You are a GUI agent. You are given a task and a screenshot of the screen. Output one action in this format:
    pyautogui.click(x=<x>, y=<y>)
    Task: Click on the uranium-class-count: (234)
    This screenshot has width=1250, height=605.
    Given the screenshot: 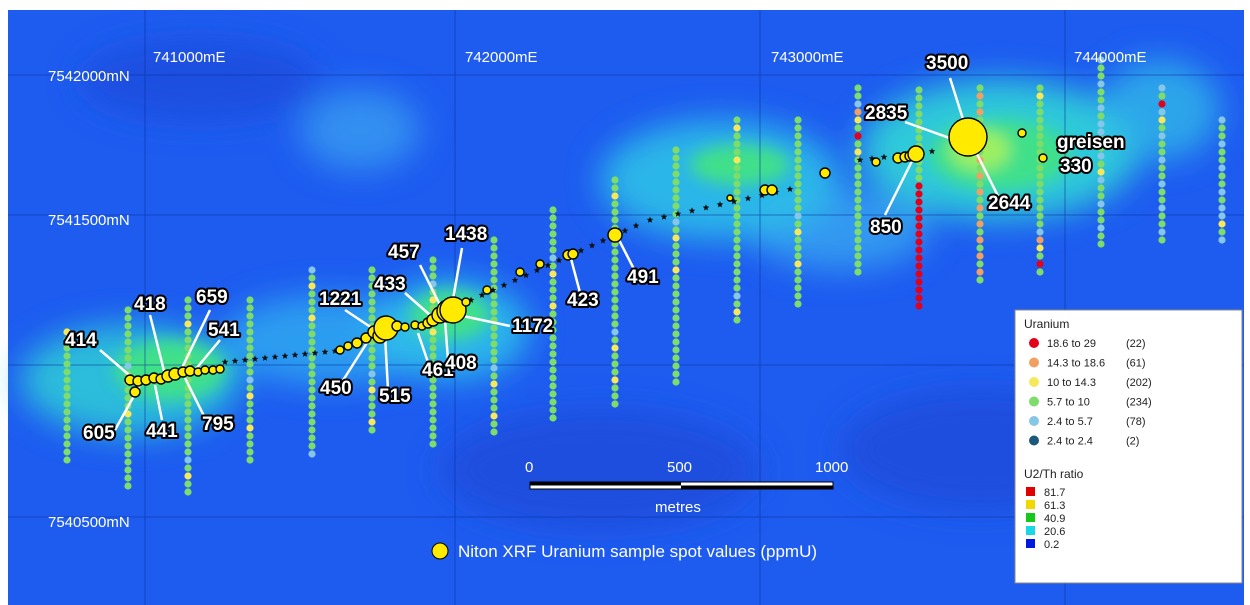 What is the action you would take?
    pyautogui.click(x=1139, y=403)
    